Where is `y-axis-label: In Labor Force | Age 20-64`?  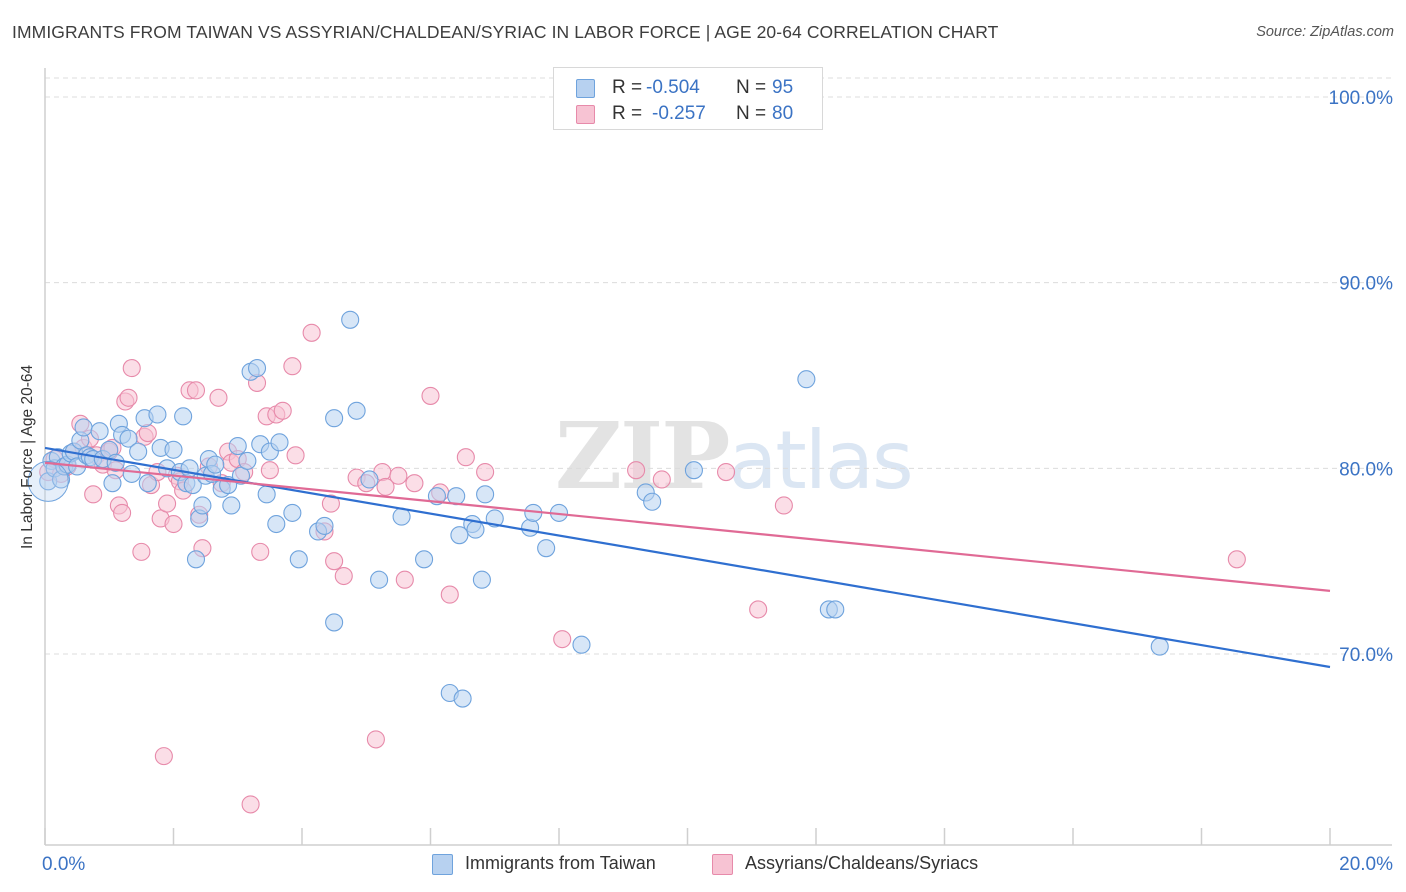
y-axis-label: In Labor Force | Age 20-64 is located at coordinates (27, 456).